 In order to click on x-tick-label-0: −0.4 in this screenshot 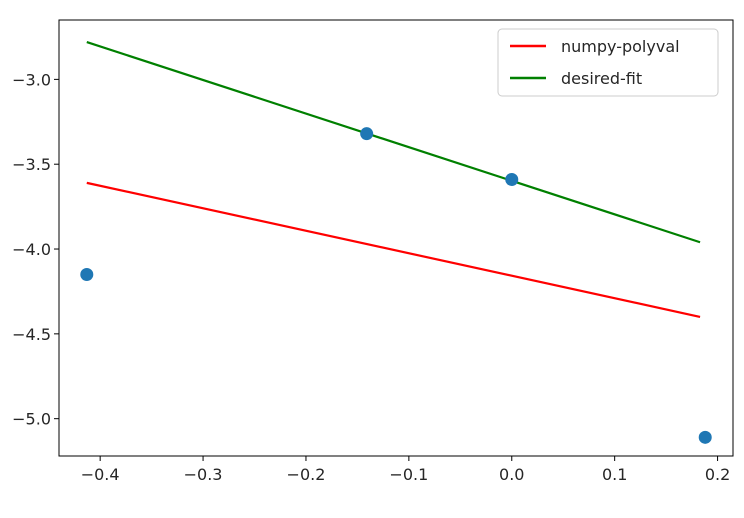, I will do `click(100, 474)`.